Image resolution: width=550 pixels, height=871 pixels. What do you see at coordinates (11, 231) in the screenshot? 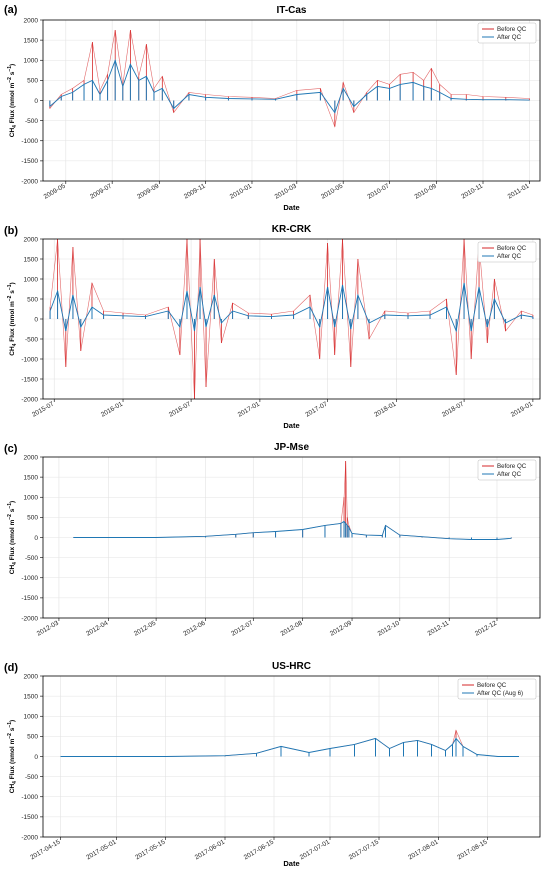
I see `panel-letter: (b)` at bounding box center [11, 231].